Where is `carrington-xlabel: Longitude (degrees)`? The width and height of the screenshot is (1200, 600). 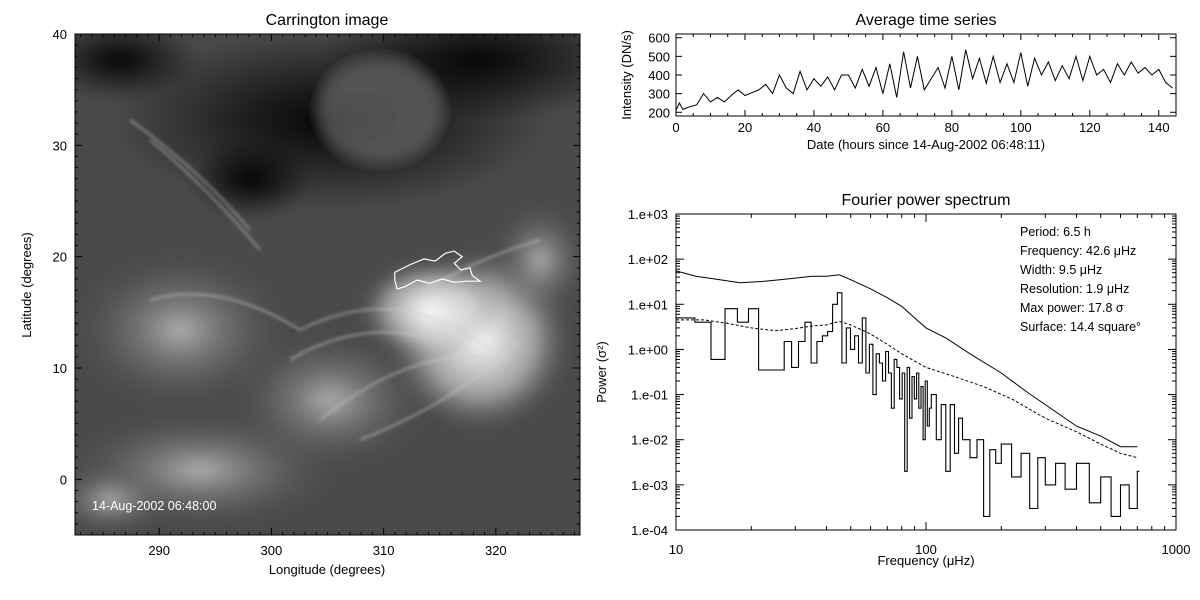
carrington-xlabel: Longitude (degrees) is located at coordinates (327, 569).